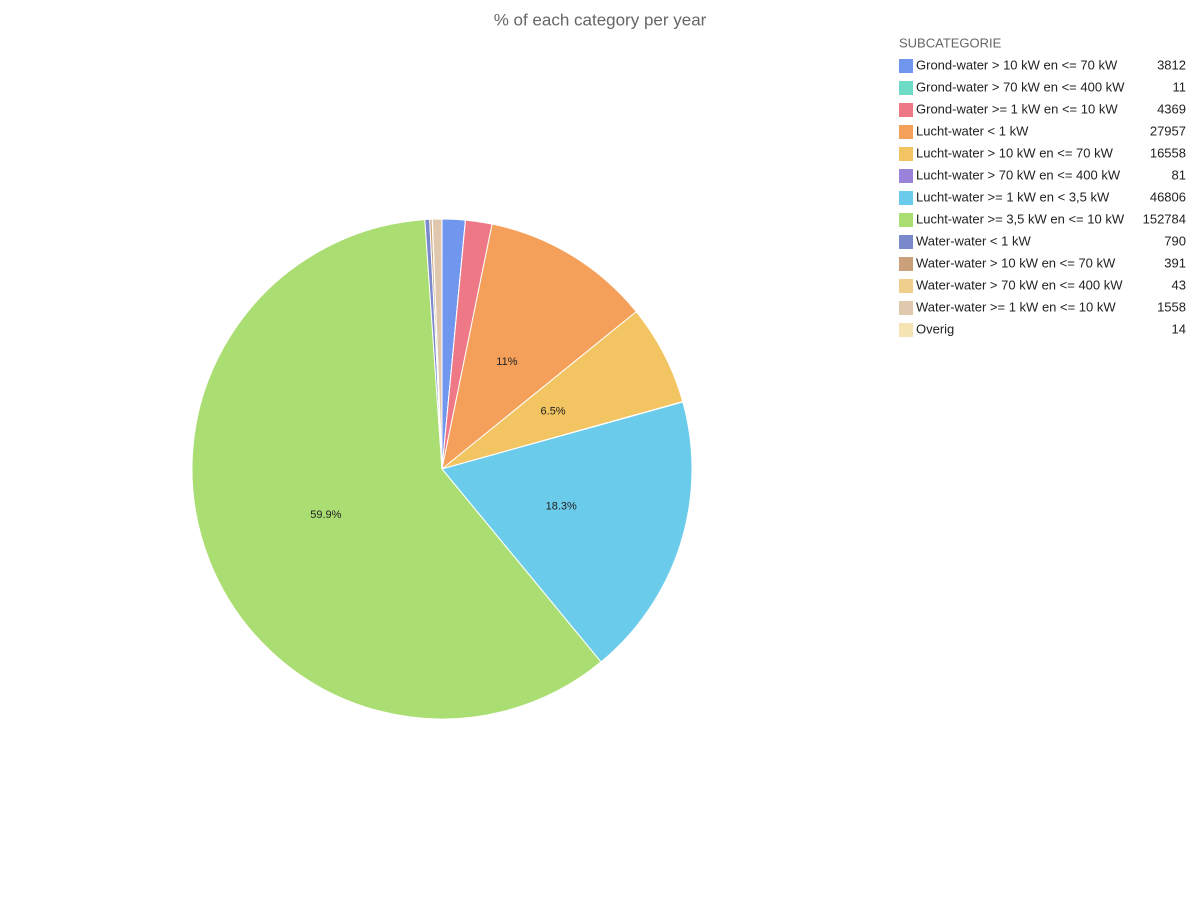 The height and width of the screenshot is (900, 1200). Describe the element at coordinates (973, 240) in the screenshot. I see `legend-label: Water-water < 1 kW` at that location.